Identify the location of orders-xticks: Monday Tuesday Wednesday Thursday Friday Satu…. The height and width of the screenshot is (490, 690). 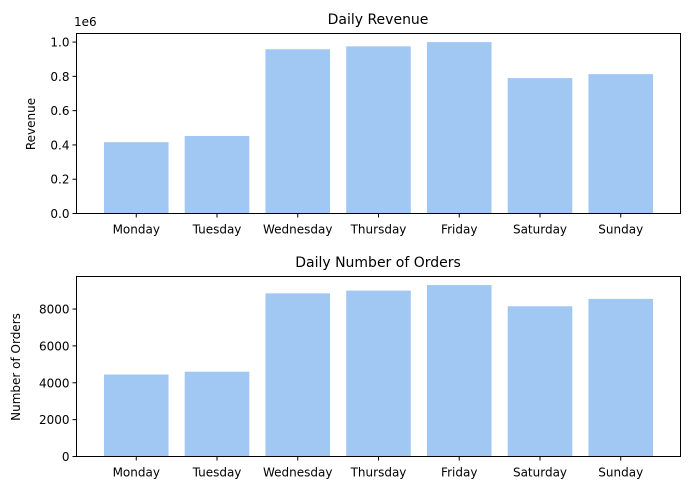
(378, 468).